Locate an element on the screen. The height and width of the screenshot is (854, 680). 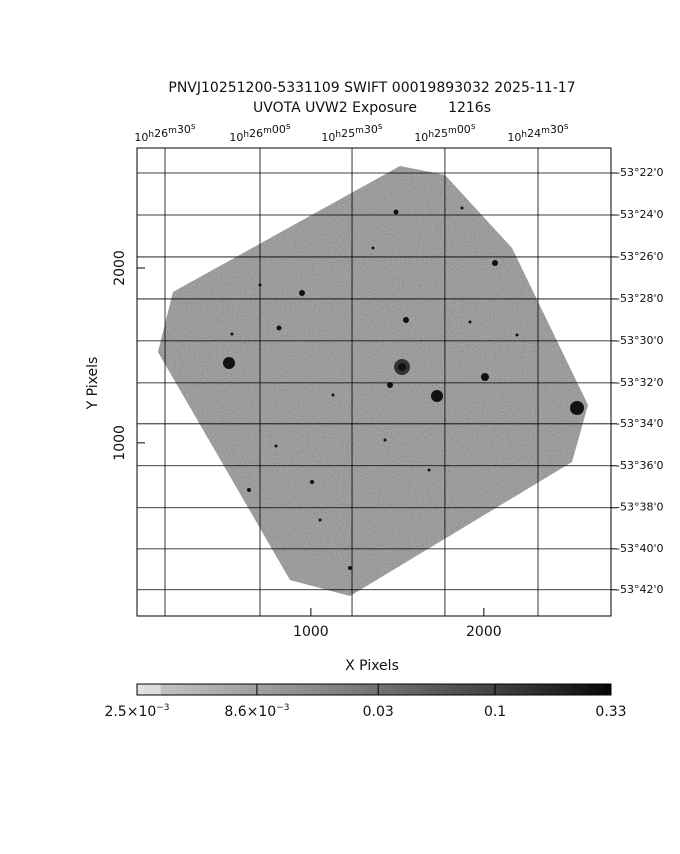
y2-tick-label: -53°24'0 is located at coordinates (640, 214).